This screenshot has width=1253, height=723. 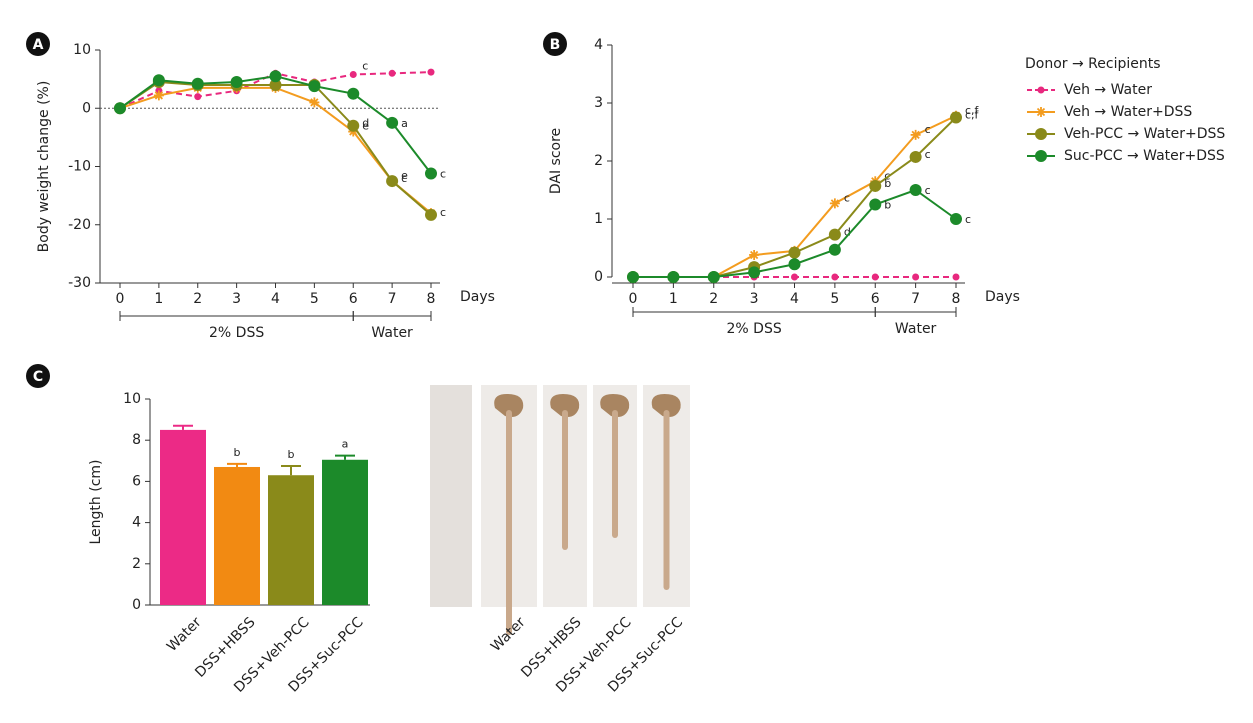 I want to click on legend-label: Veh-PCC → Water+DSS, so click(x=1144, y=134).